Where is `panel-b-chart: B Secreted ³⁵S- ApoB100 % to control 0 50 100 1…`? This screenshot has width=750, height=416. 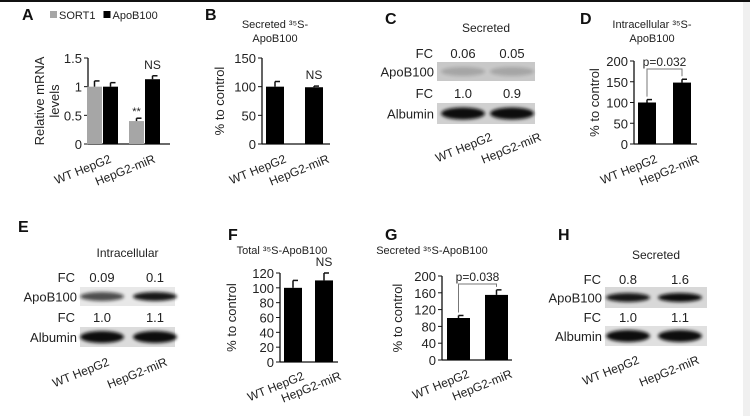
panel-b-chart: B Secreted ³⁵S- ApoB100 % to control 0 50 100 1… is located at coordinates (268, 98).